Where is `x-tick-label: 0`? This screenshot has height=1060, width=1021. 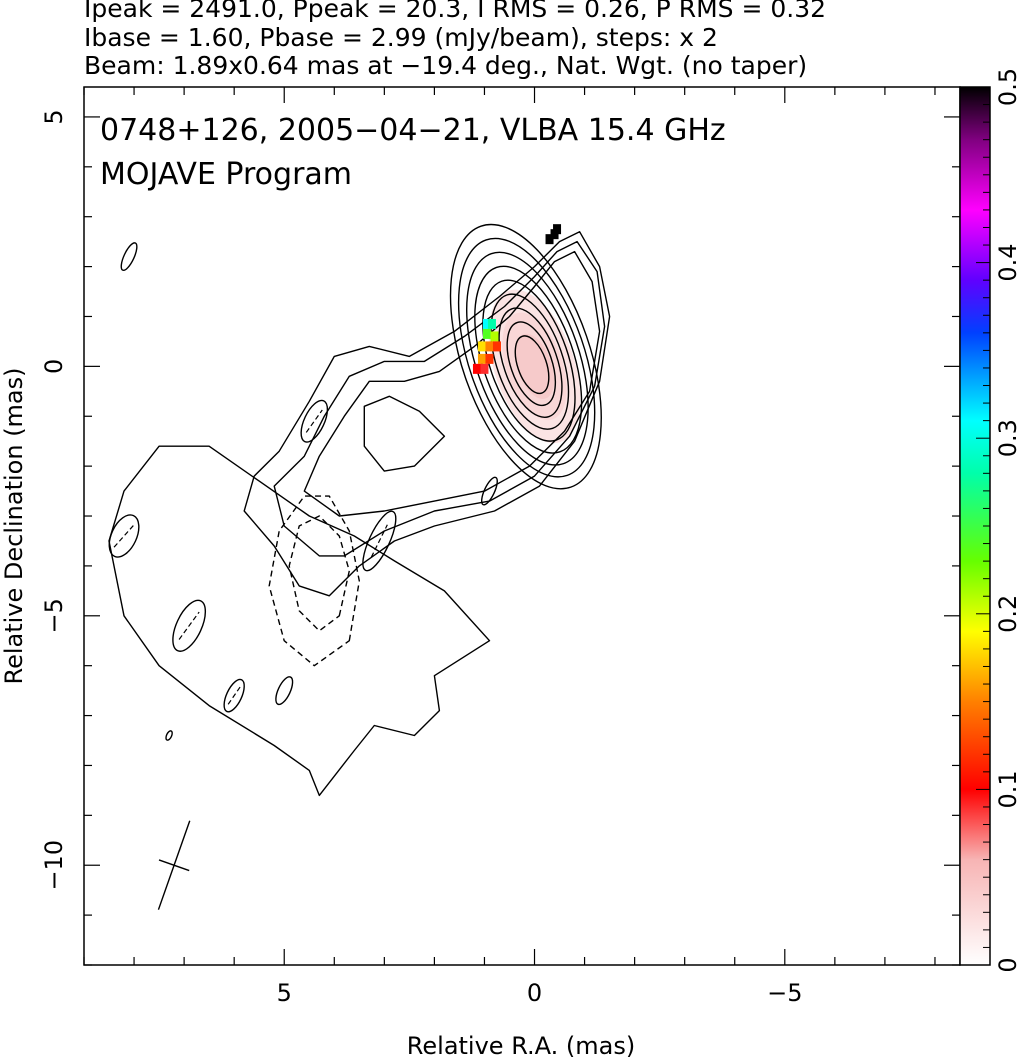 x-tick-label: 0 is located at coordinates (534, 993).